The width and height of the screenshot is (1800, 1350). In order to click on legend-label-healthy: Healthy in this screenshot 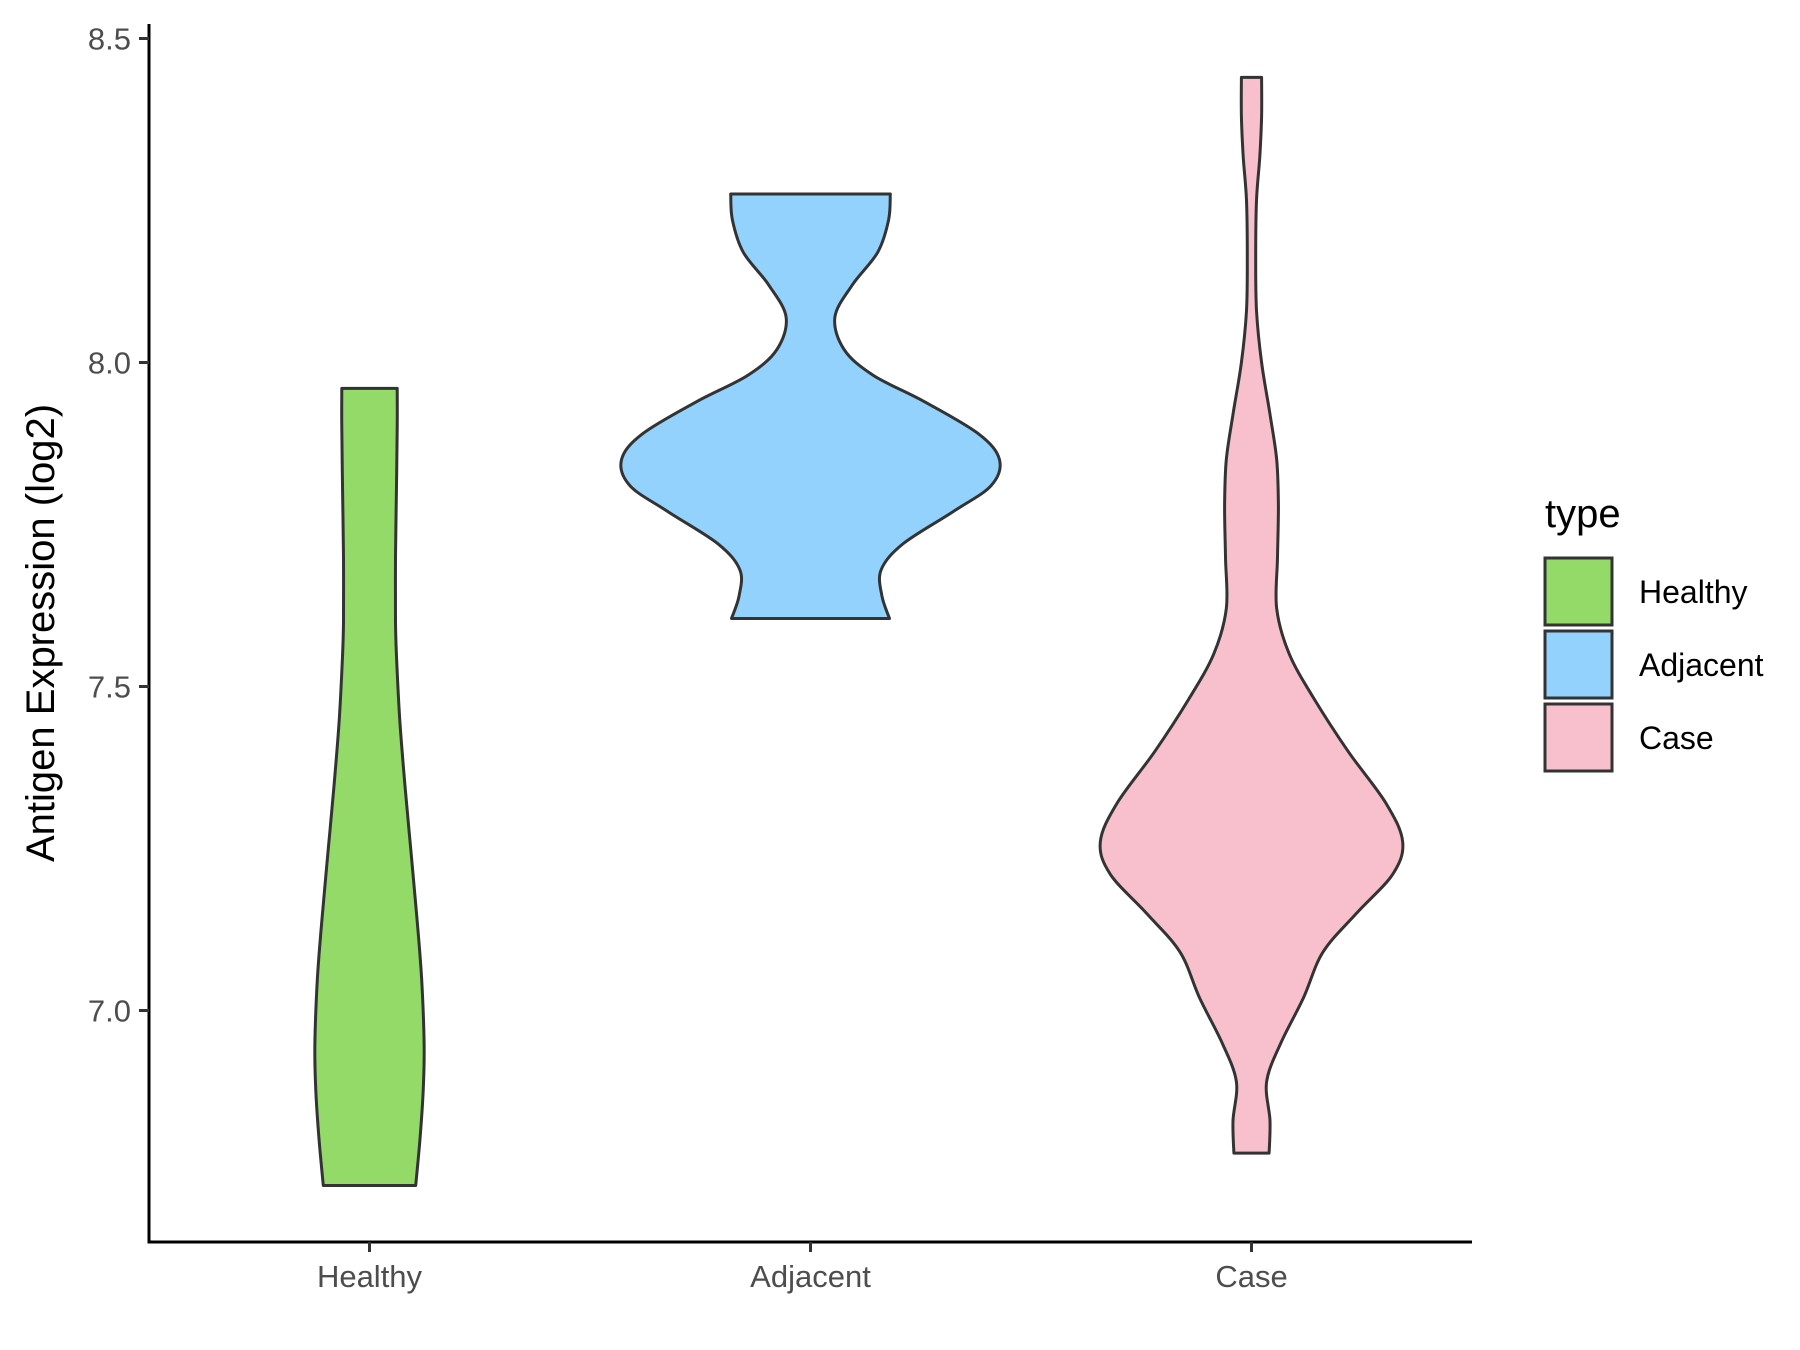, I will do `click(1693, 592)`.